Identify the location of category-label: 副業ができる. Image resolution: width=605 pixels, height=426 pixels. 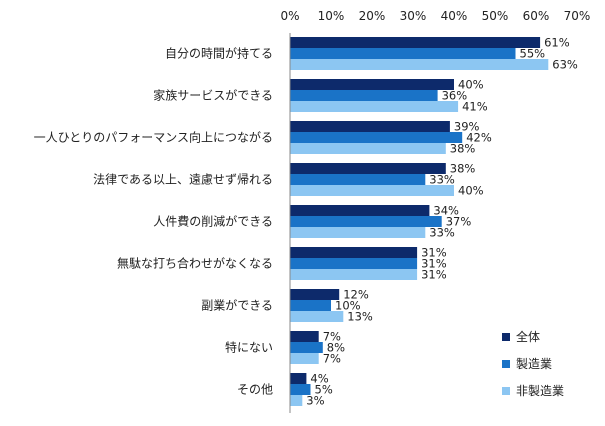
(237, 305).